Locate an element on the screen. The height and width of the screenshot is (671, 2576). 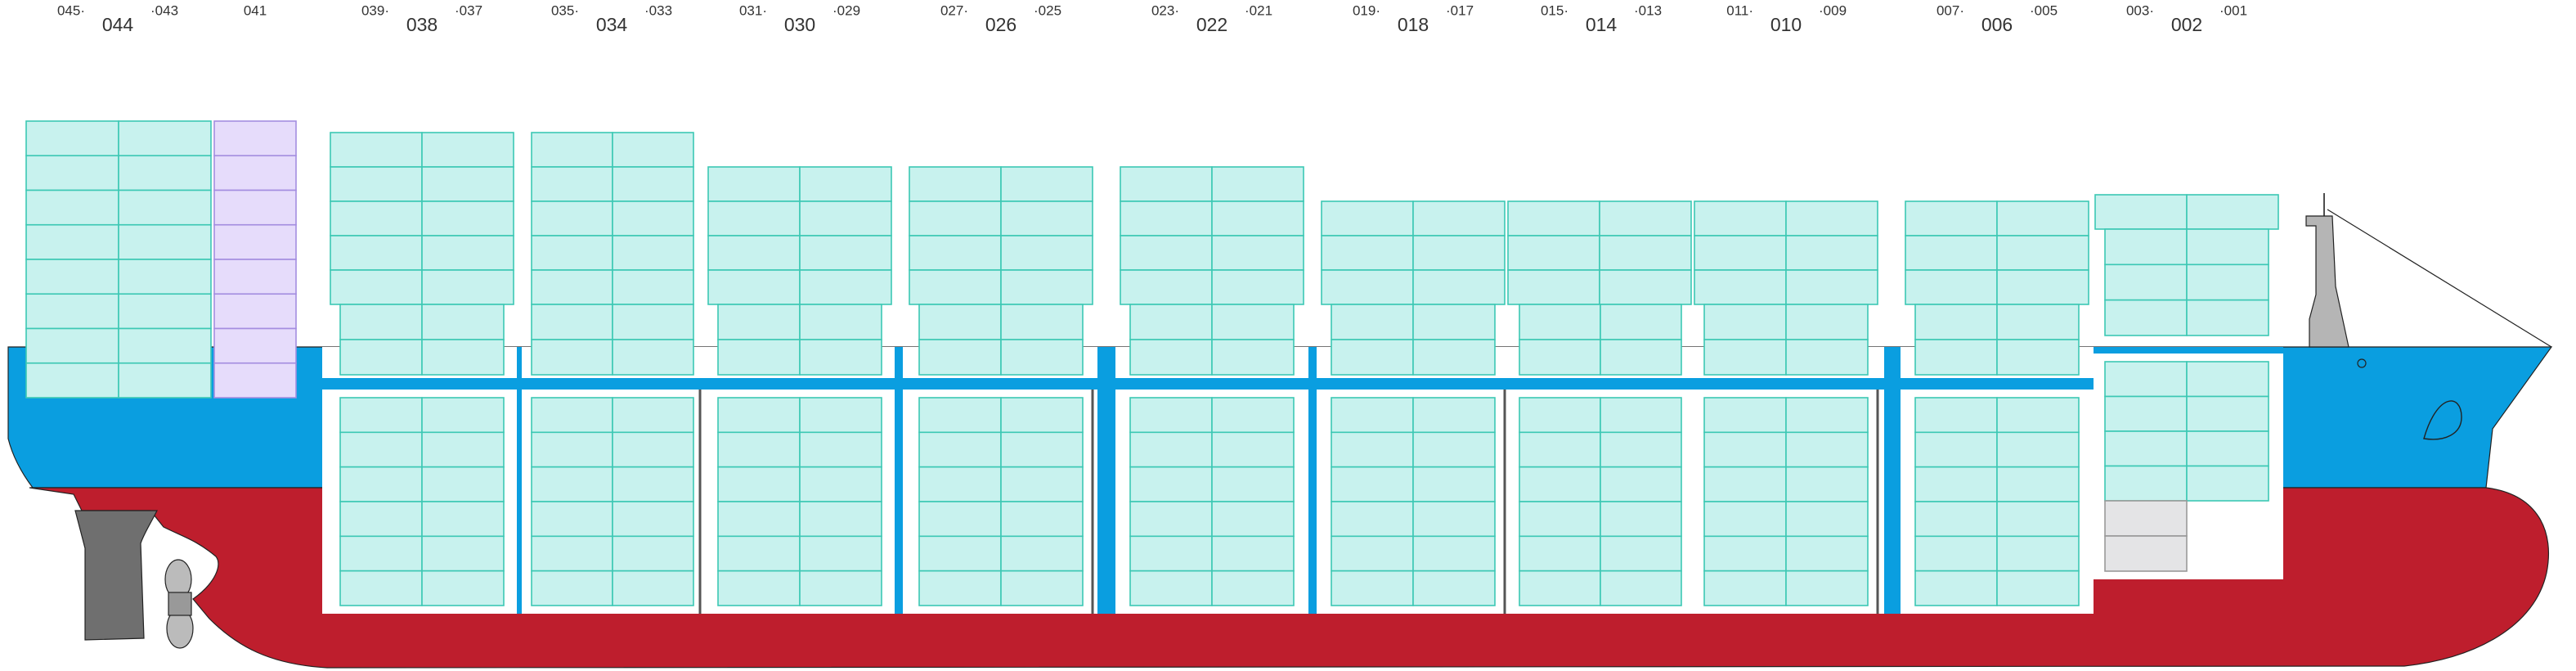
bay-right-label: ·009 is located at coordinates (1833, 10).